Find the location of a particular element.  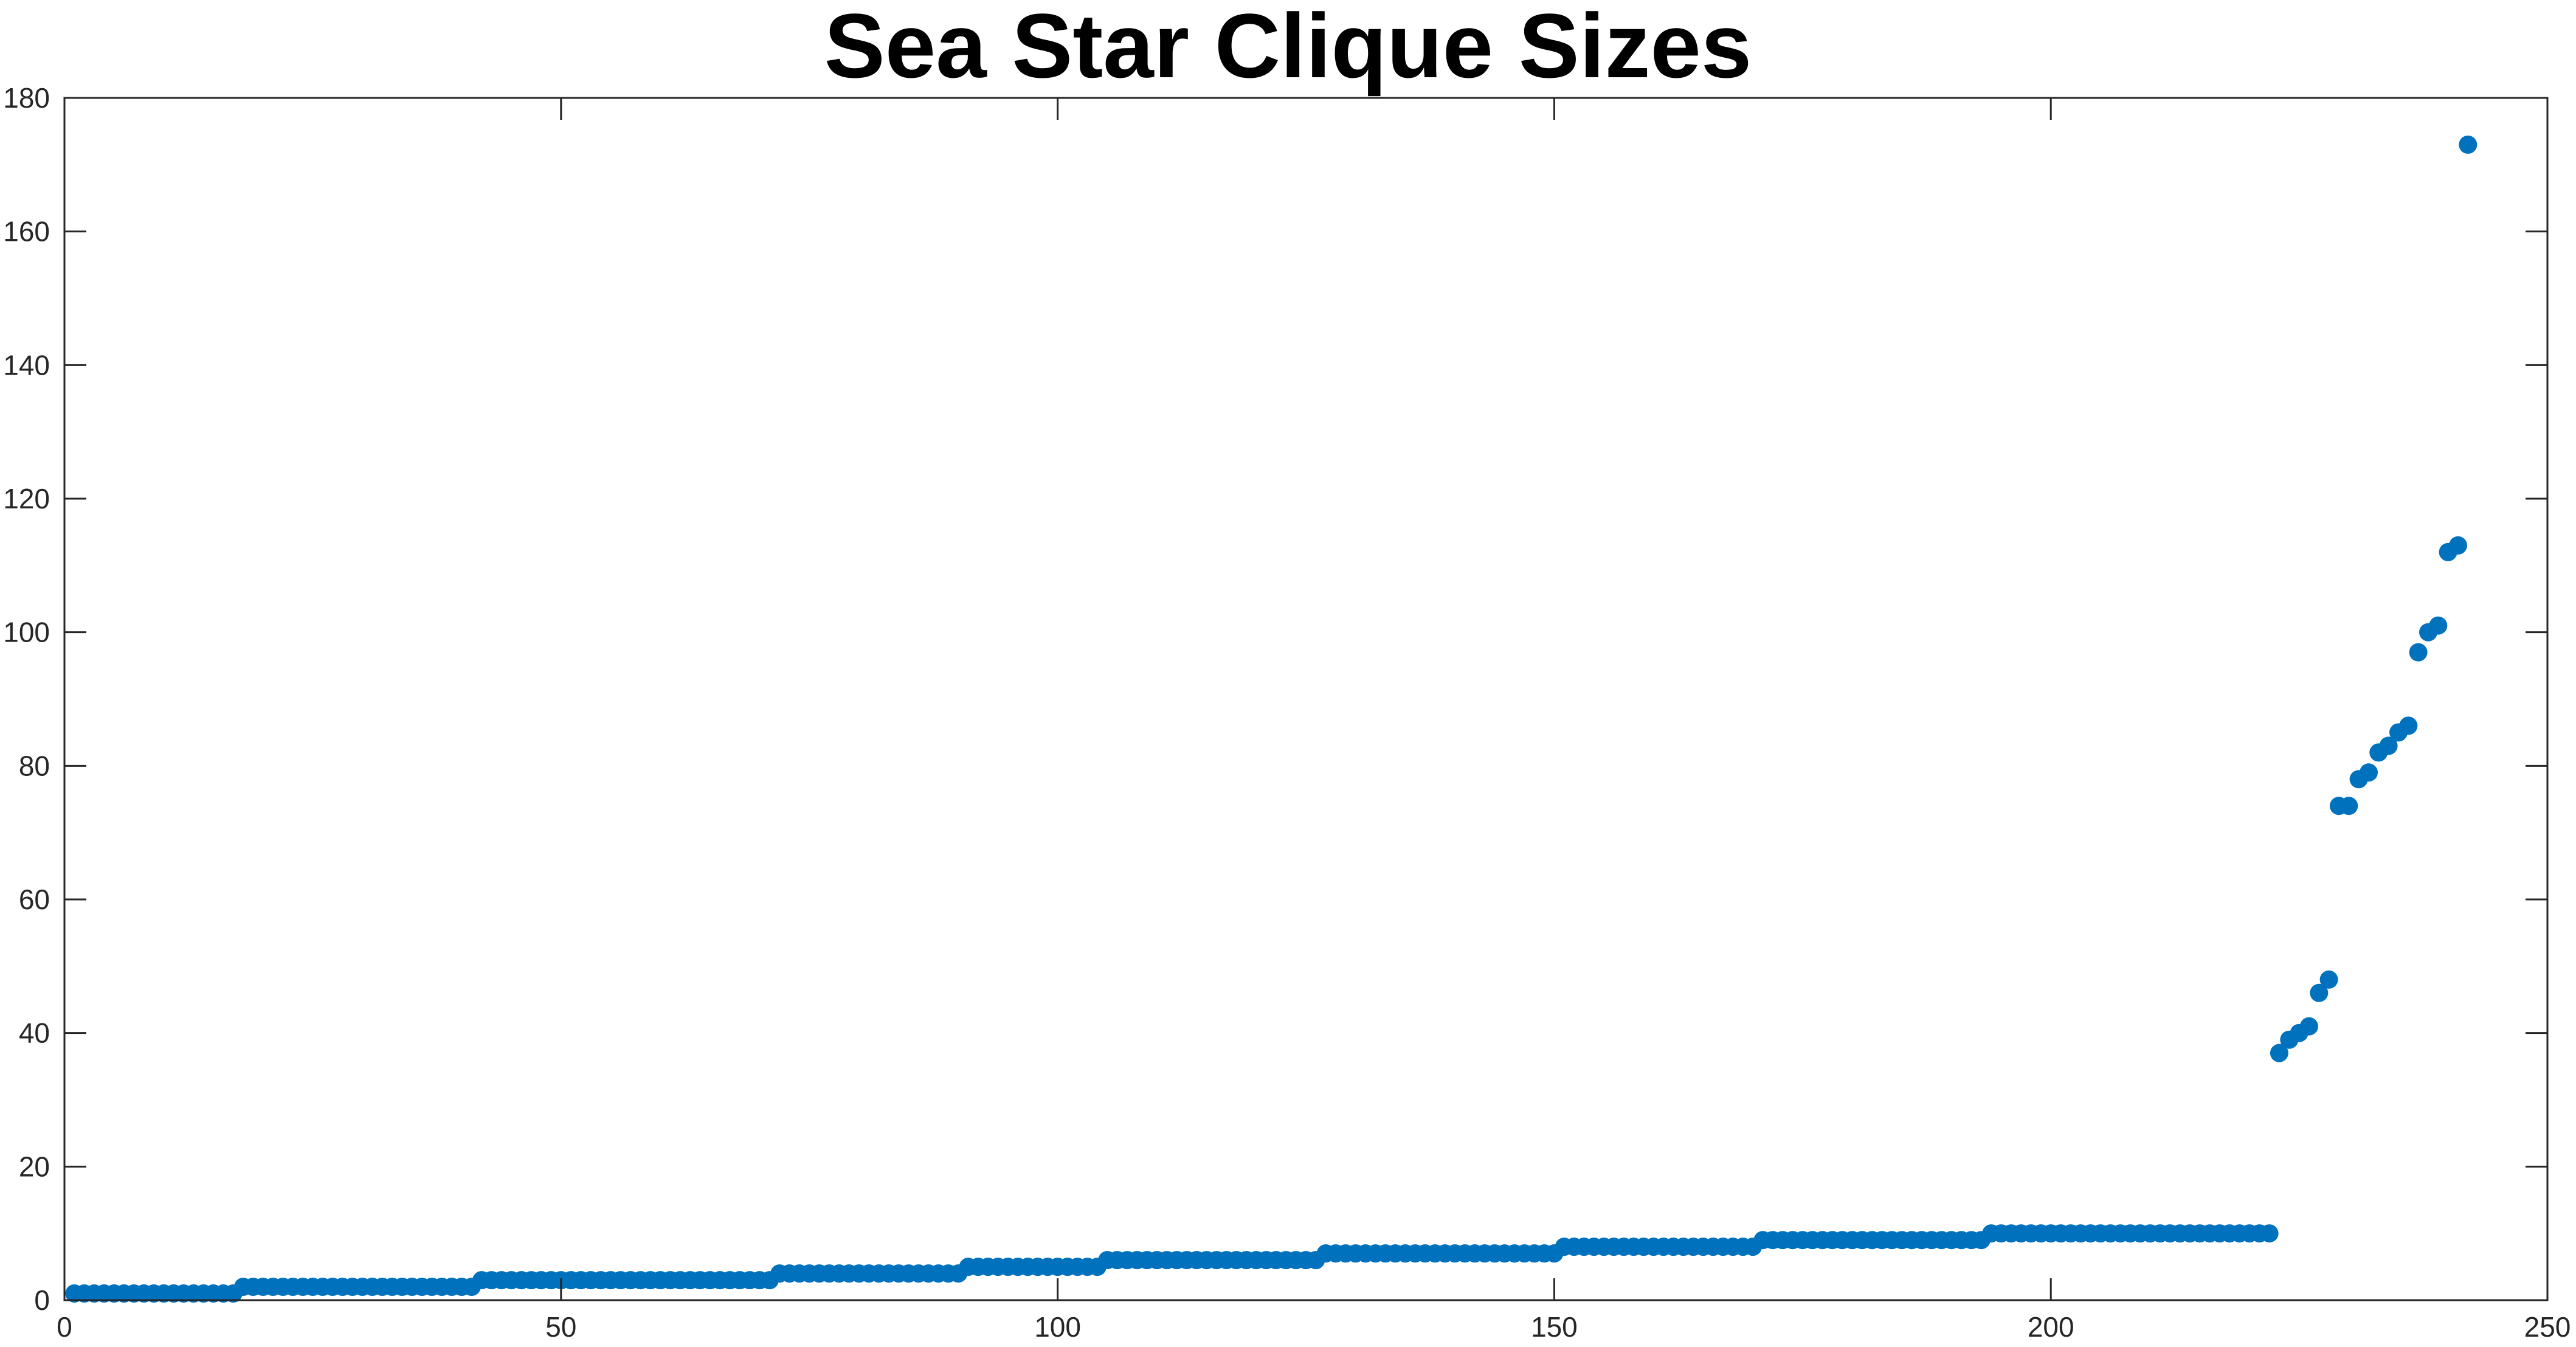

chart-title: Sea Star Clique Sizes is located at coordinates (1288, 48).